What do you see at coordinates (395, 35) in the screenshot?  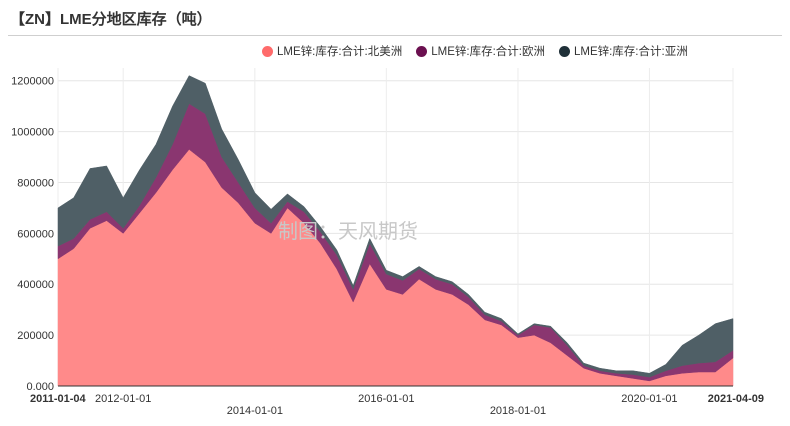 I see `title-divider` at bounding box center [395, 35].